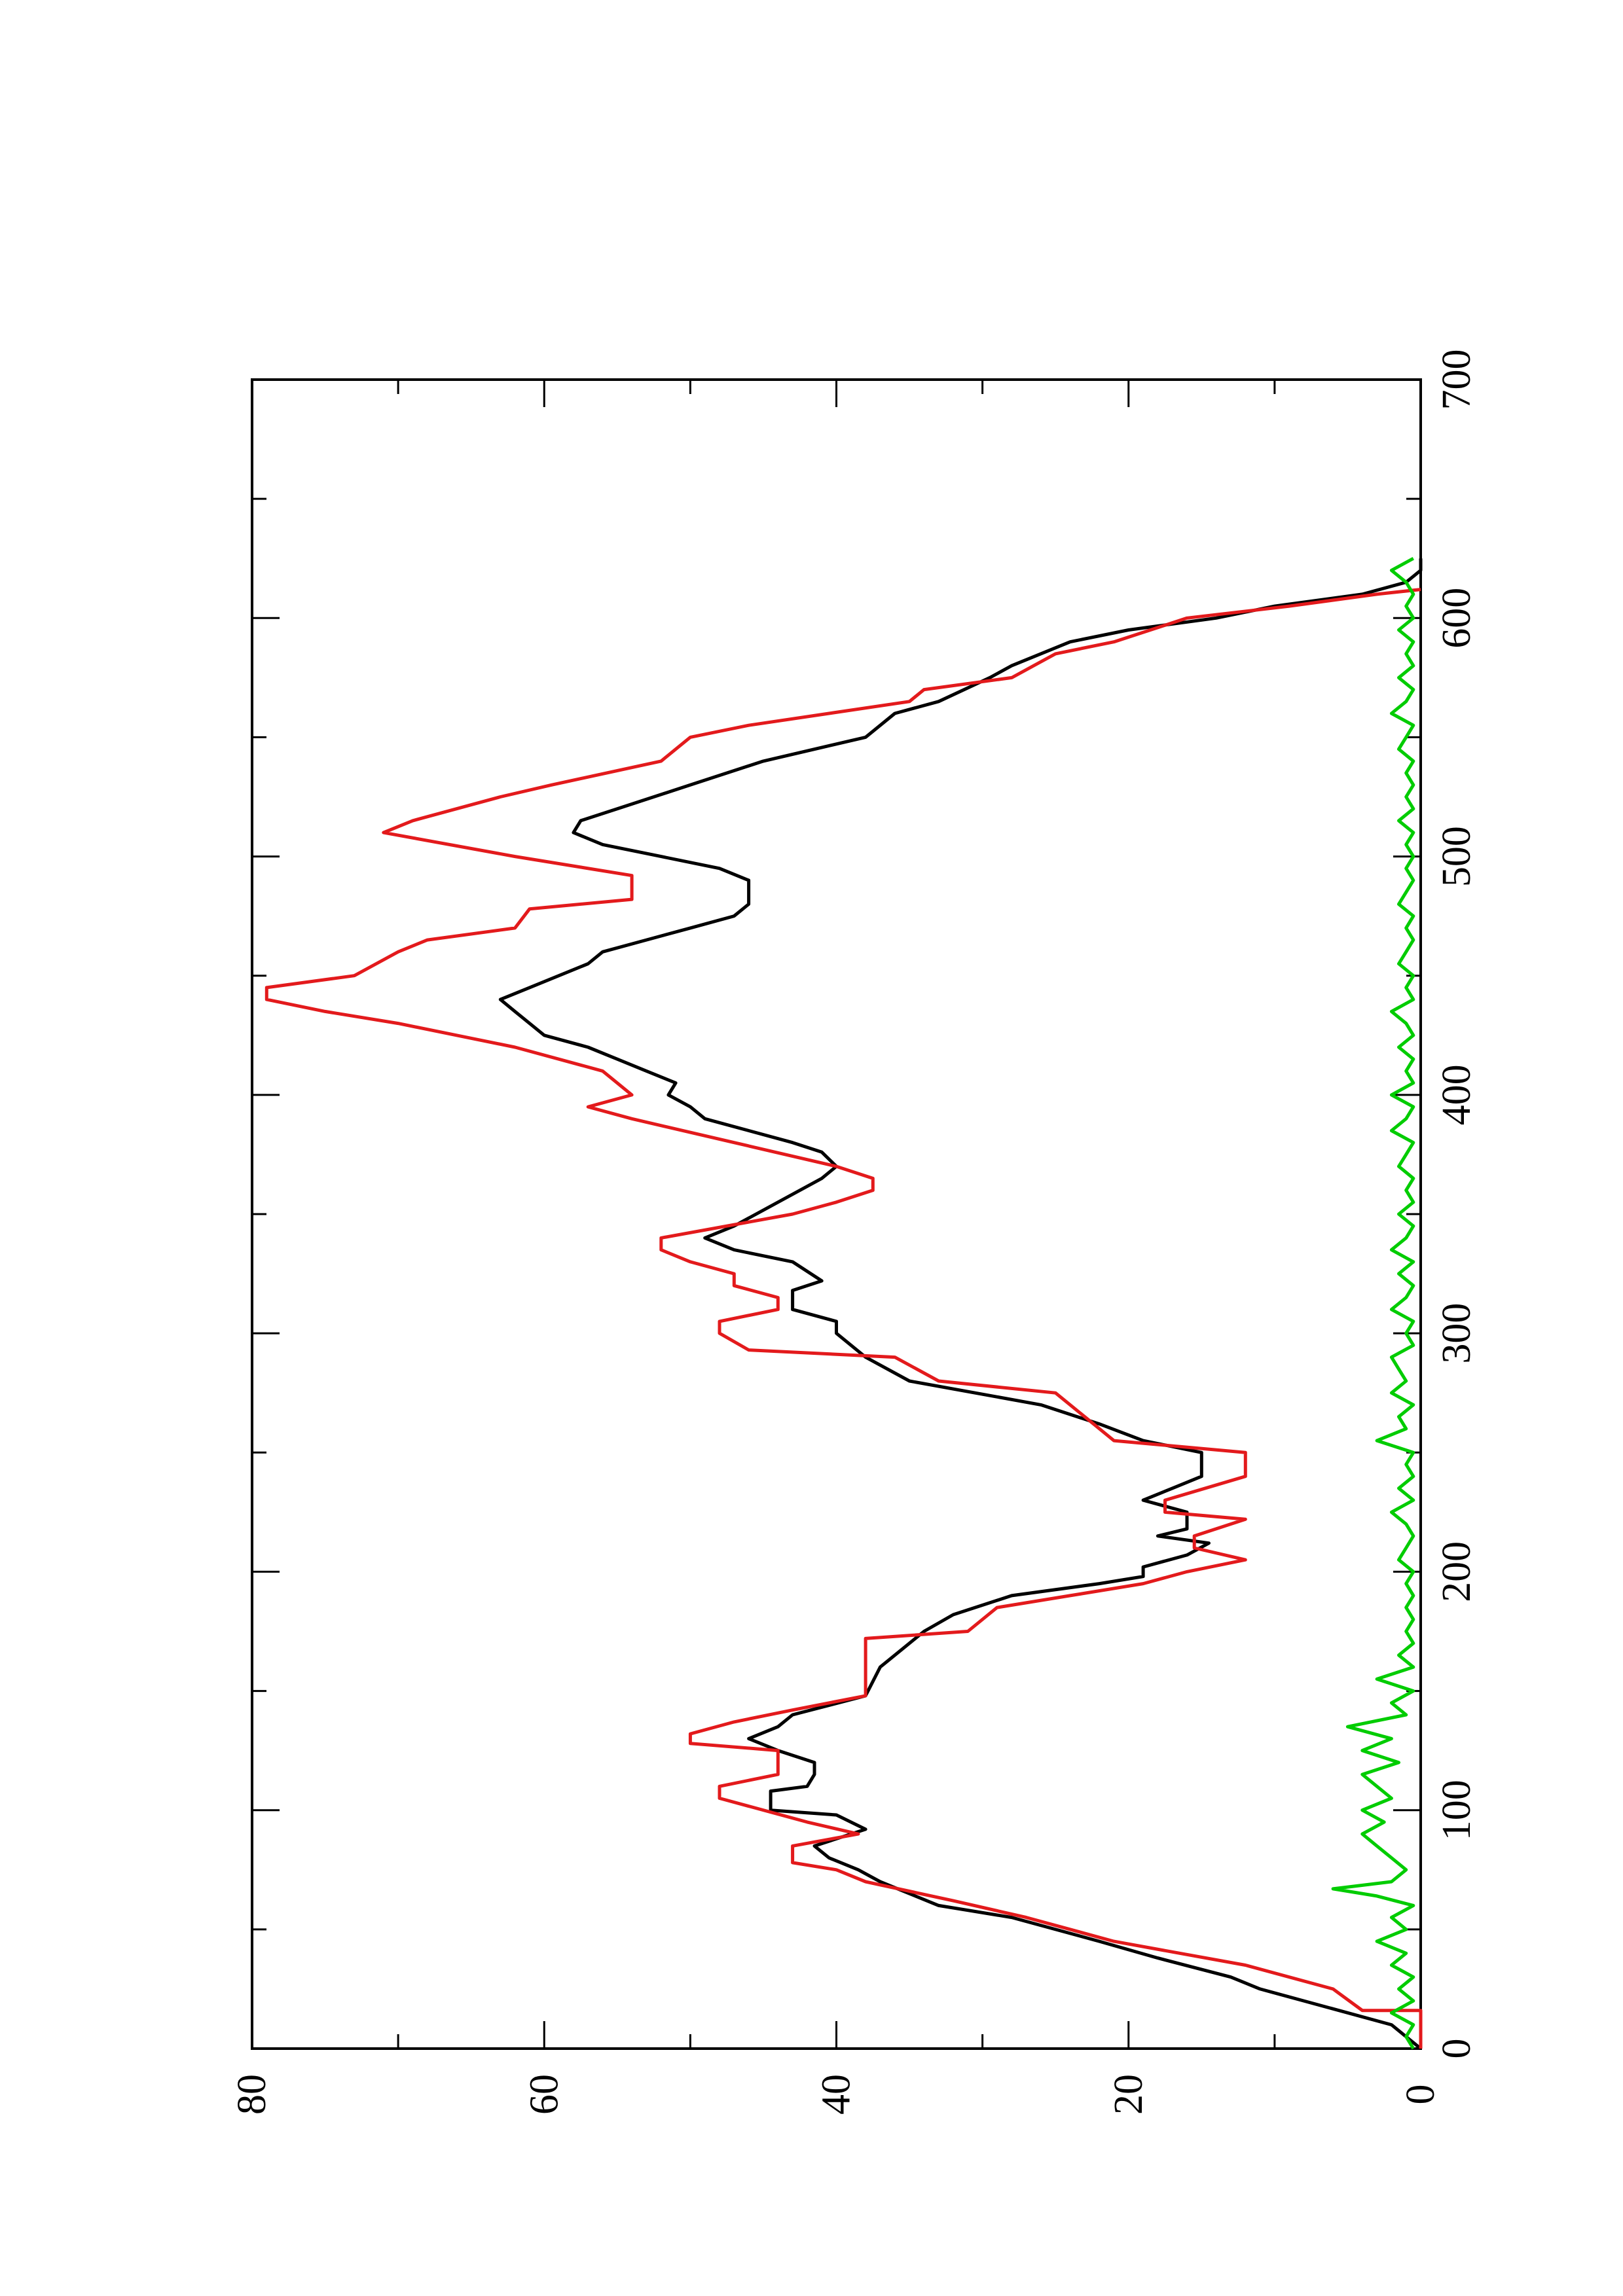  What do you see at coordinates (1456, 856) in the screenshot?
I see `x-tick-label: 500` at bounding box center [1456, 856].